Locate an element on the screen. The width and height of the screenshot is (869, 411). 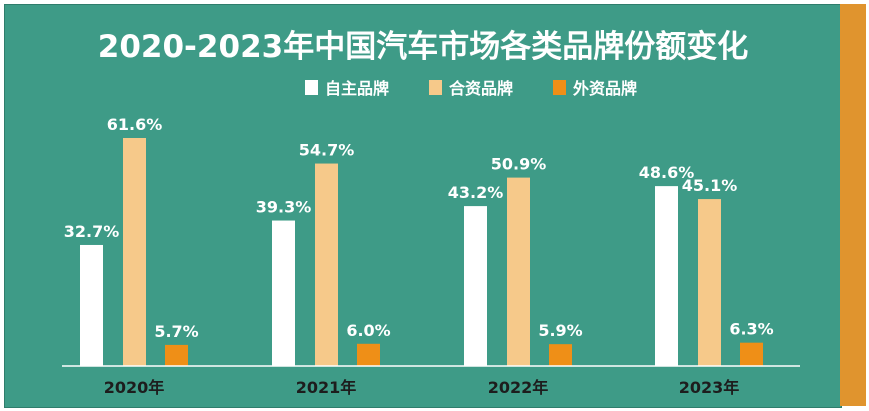
x-tick-label-3: 2022年 is located at coordinates (518, 387).